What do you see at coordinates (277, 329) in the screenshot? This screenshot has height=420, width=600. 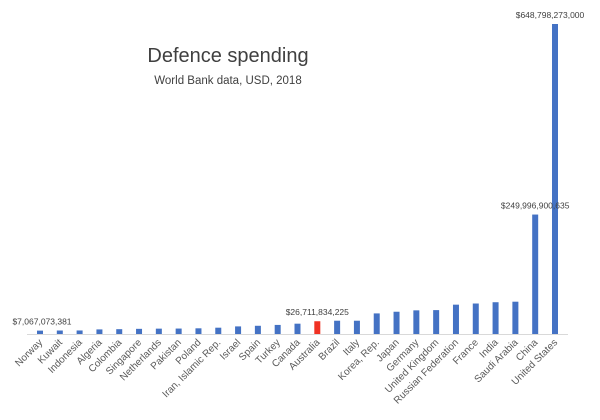 I see `bar-turkey` at bounding box center [277, 329].